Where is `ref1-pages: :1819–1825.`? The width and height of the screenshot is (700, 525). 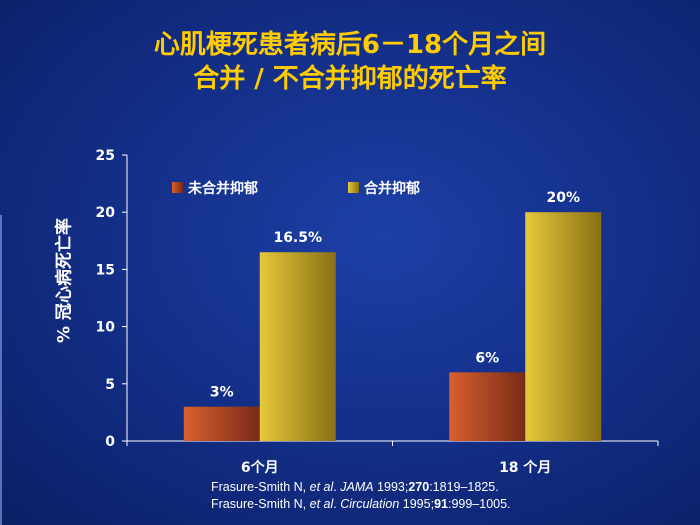 ref1-pages: :1819–1825. is located at coordinates (464, 487).